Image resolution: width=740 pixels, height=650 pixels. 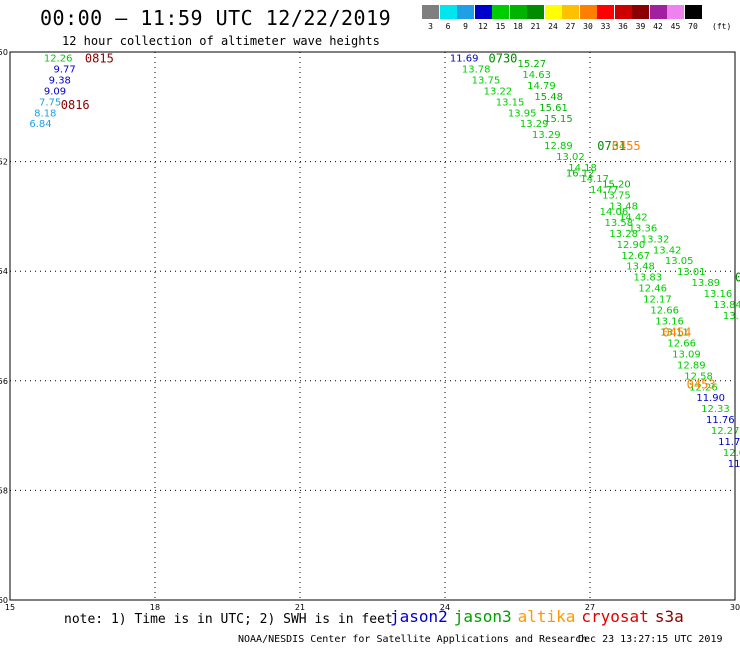 I want to click on color-scale-label: 3, so click(x=430, y=26).